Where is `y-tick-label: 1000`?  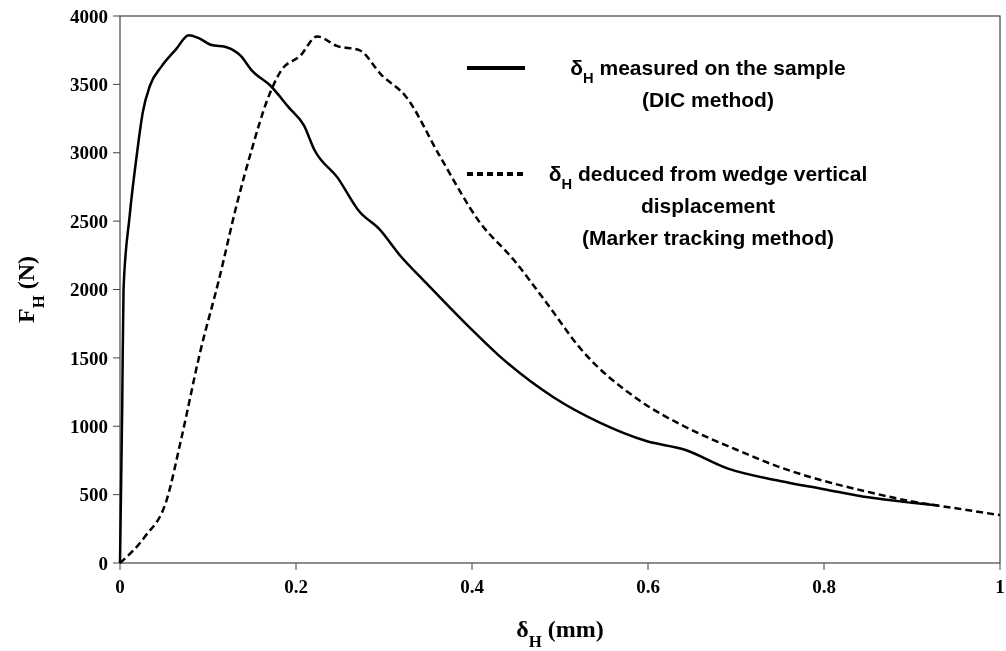 y-tick-label: 1000 is located at coordinates (89, 426).